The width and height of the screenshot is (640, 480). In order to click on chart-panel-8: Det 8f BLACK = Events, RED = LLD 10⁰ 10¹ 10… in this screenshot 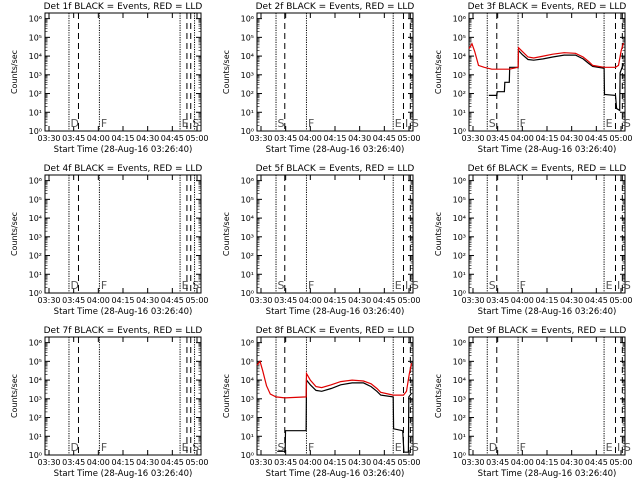, I will do `click(321, 402)`.